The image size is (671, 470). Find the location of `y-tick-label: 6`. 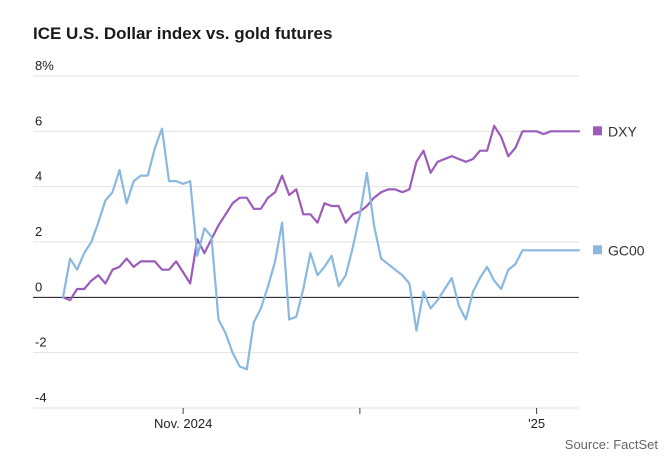

y-tick-label: 6 is located at coordinates (38, 120).